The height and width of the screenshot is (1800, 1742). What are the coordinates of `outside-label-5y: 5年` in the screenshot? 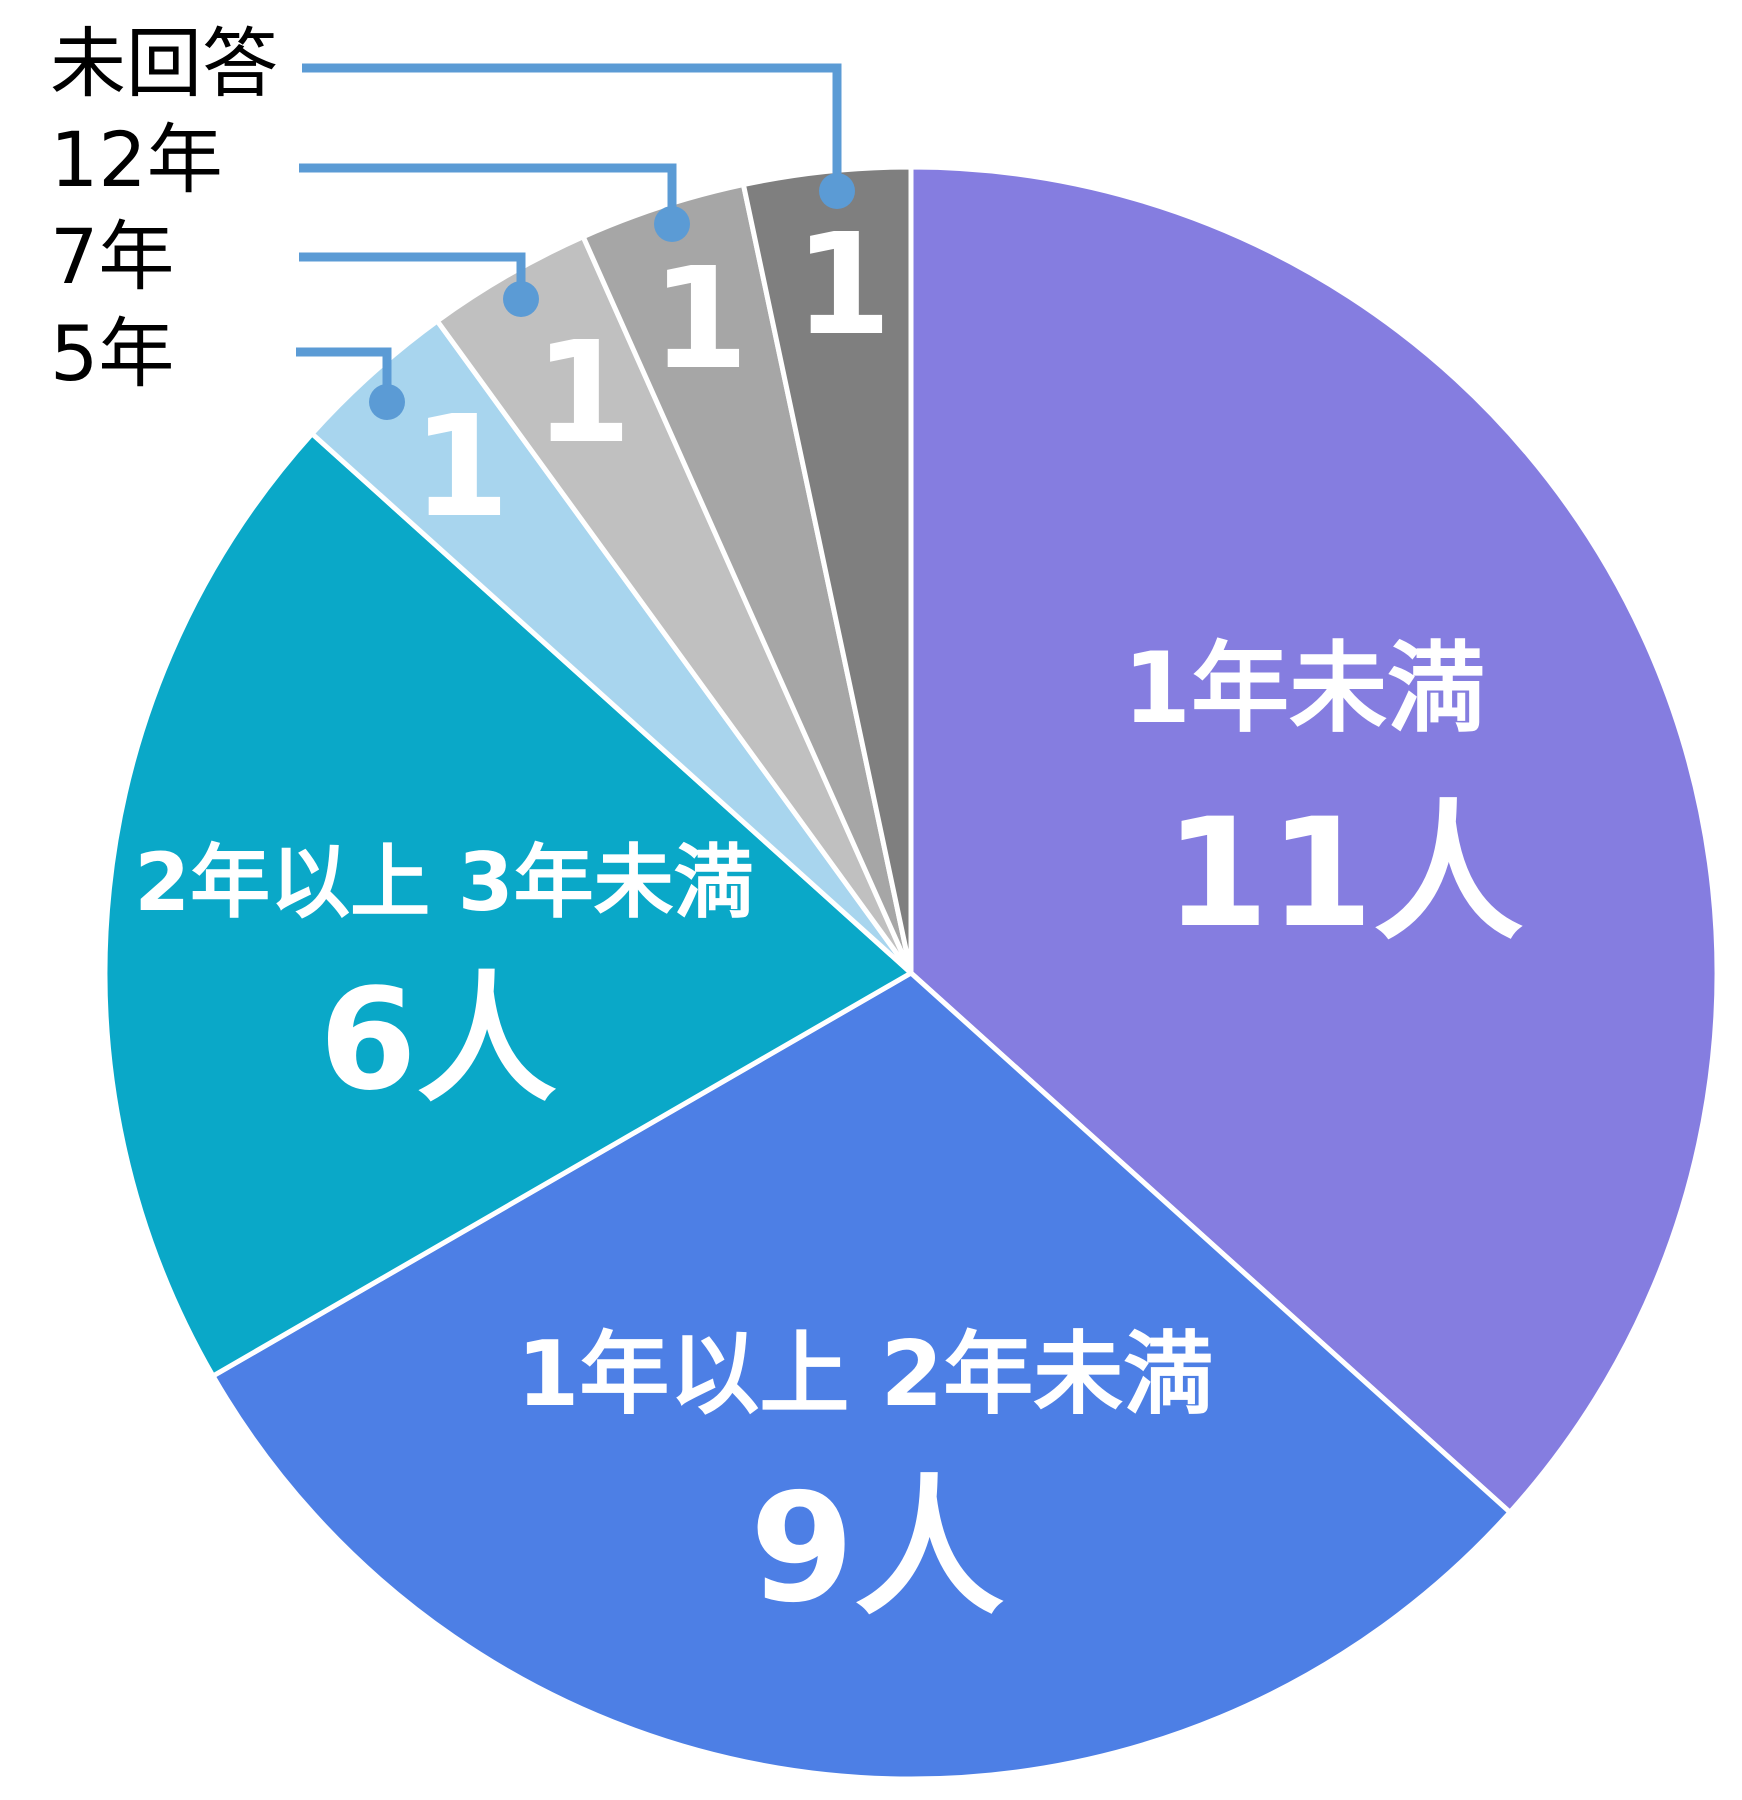 It's located at (112, 353).